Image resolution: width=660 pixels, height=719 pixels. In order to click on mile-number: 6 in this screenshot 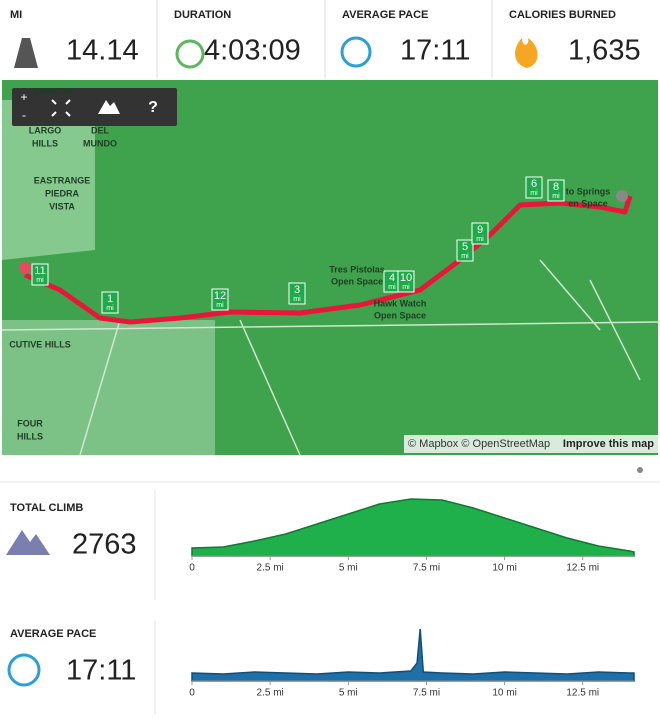, I will do `click(534, 184)`.